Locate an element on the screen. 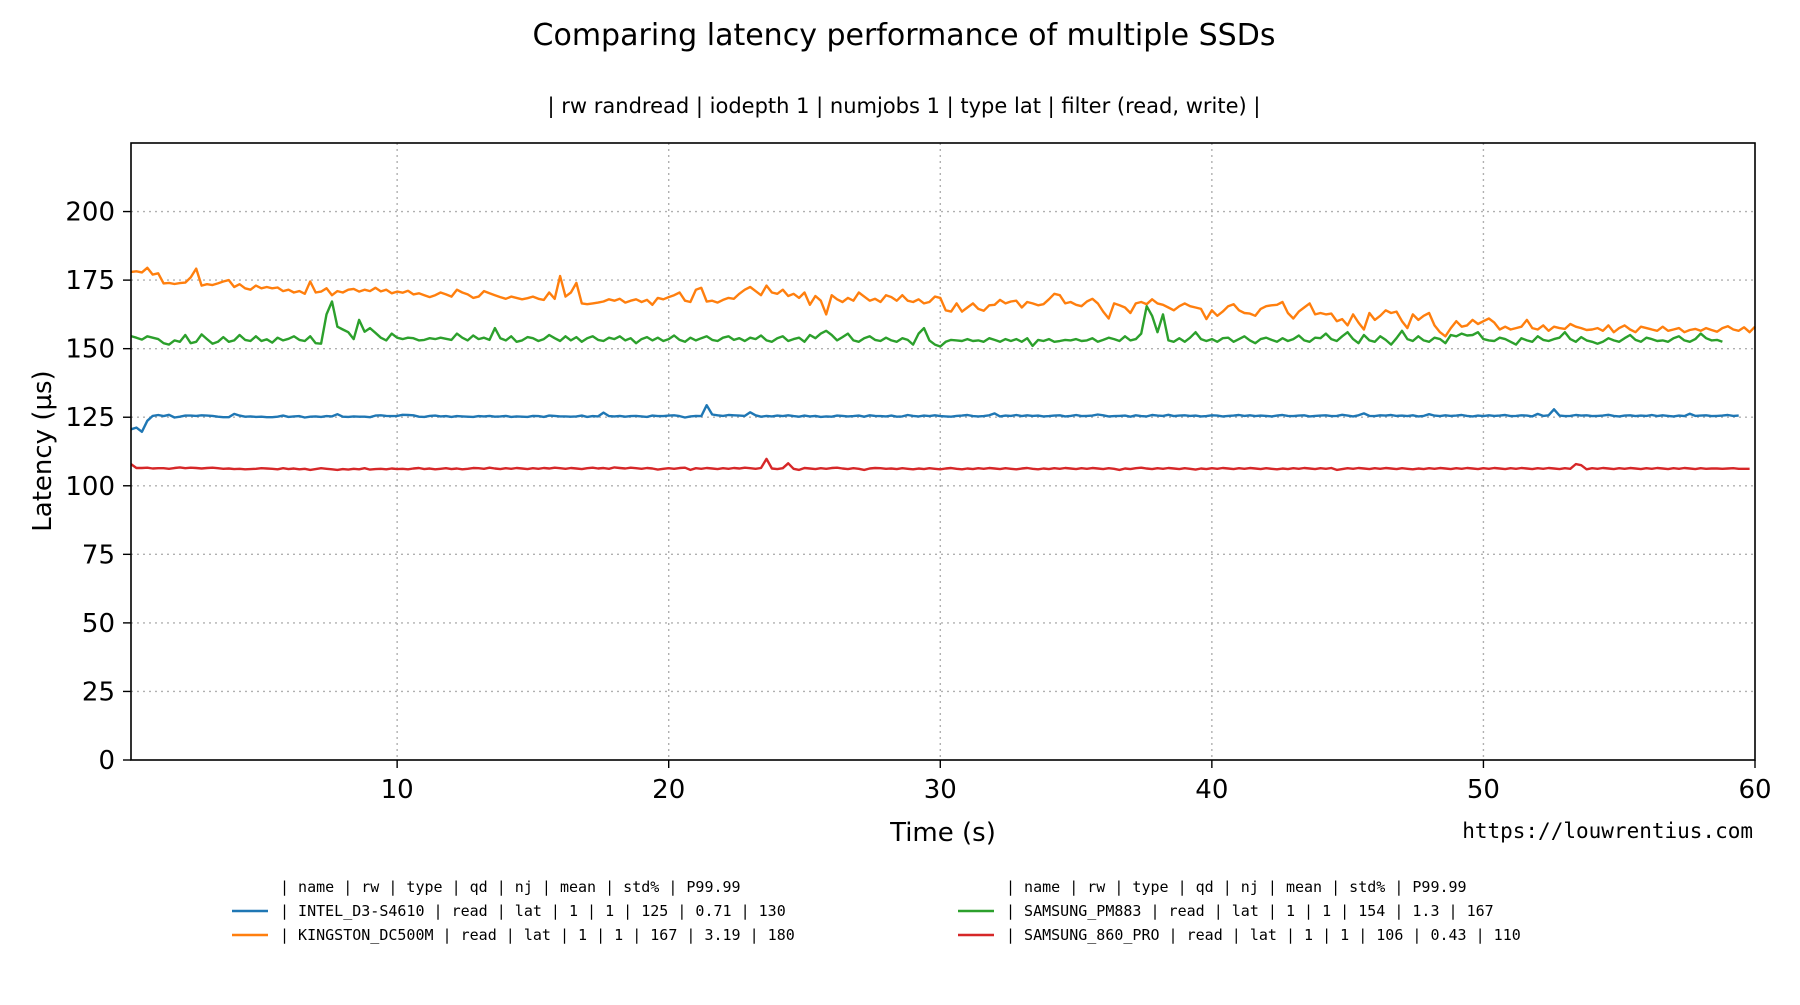 This screenshot has height=1005, width=1800. x-tick-label: 50 is located at coordinates (1483, 790).